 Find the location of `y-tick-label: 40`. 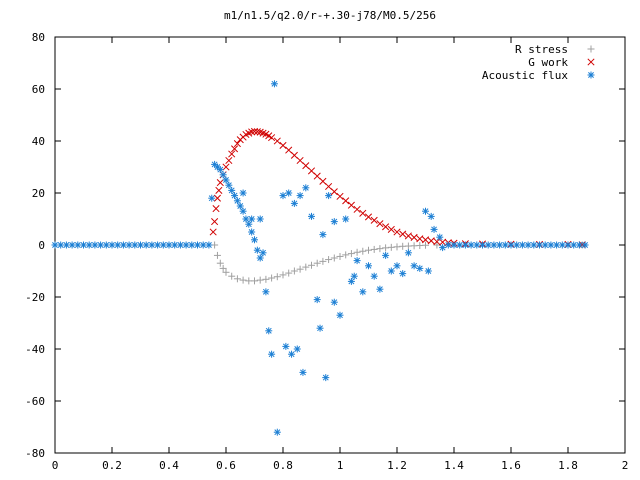

y-tick-label: 40 is located at coordinates (38, 141).